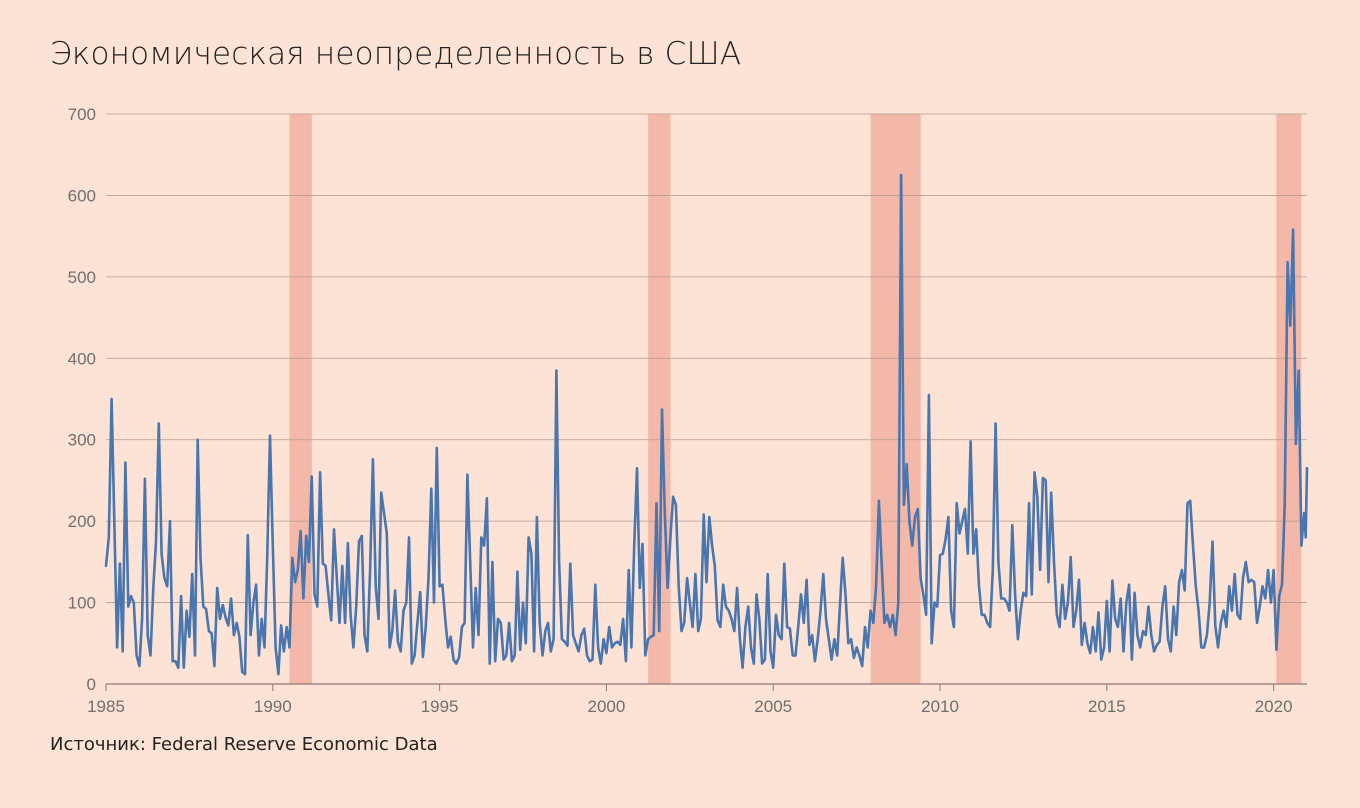 The width and height of the screenshot is (1360, 808). Describe the element at coordinates (82, 195) in the screenshot. I see `y-tick-label-600: 600` at that location.